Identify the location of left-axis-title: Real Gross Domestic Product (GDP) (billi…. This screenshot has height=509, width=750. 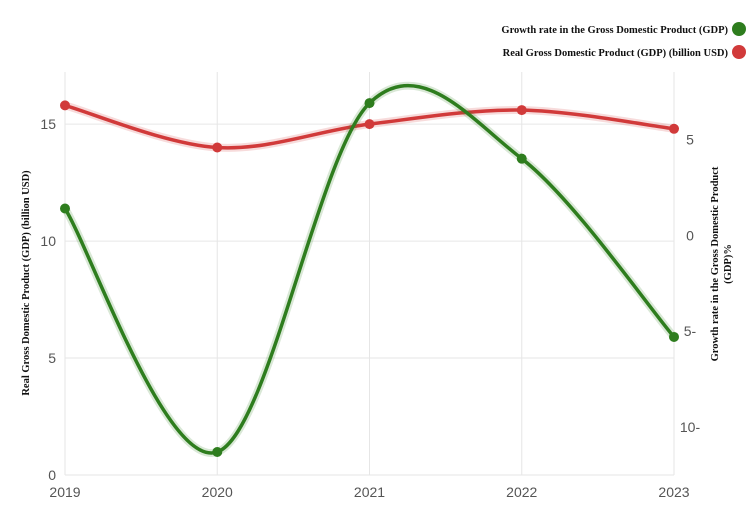
(26, 283).